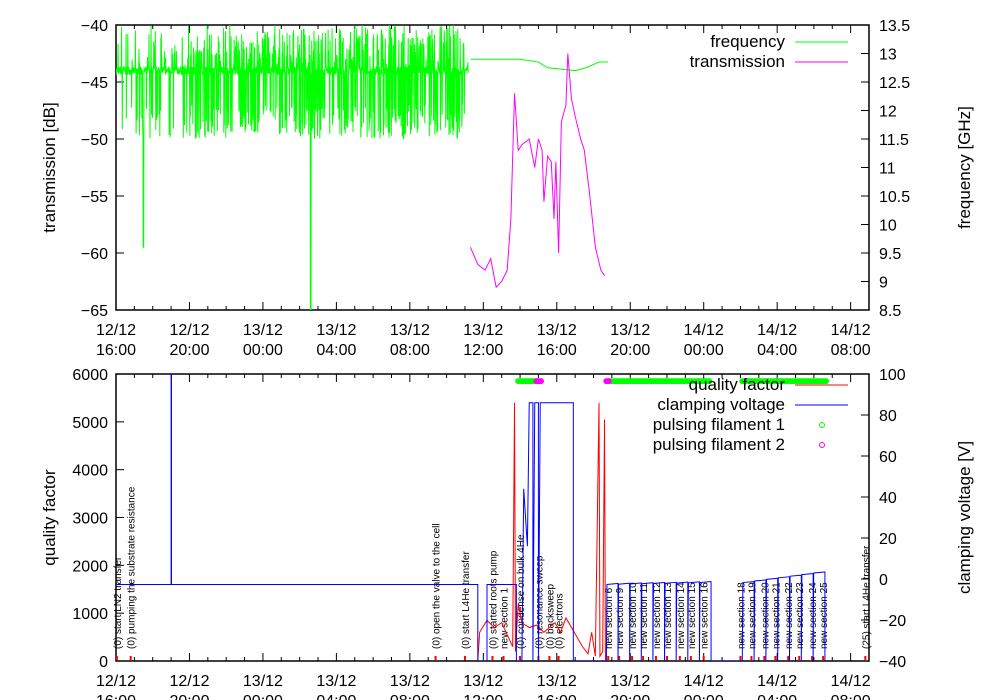 This screenshot has height=700, width=1000. Describe the element at coordinates (894, 140) in the screenshot. I see `top-y2-tick-label: 11.5` at that location.